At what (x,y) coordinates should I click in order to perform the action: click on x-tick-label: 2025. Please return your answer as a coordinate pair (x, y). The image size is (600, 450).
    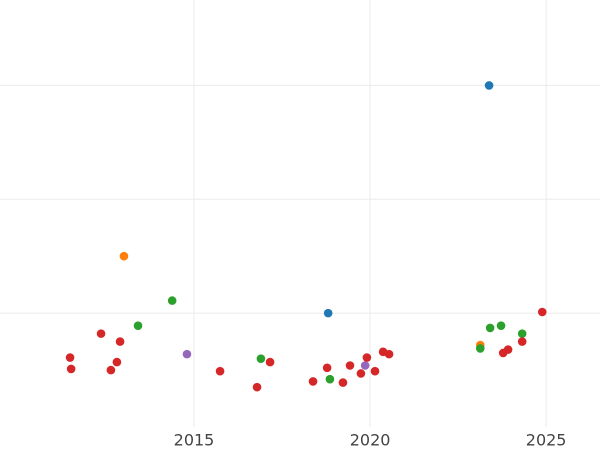
    Looking at the image, I should click on (546, 440).